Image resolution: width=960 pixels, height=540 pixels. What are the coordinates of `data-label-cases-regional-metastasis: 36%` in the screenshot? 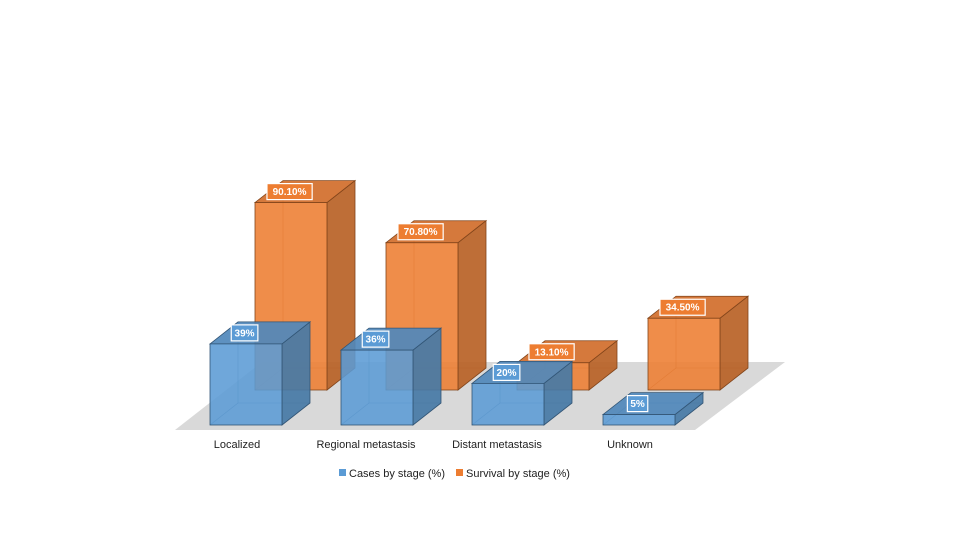 It's located at (375, 339).